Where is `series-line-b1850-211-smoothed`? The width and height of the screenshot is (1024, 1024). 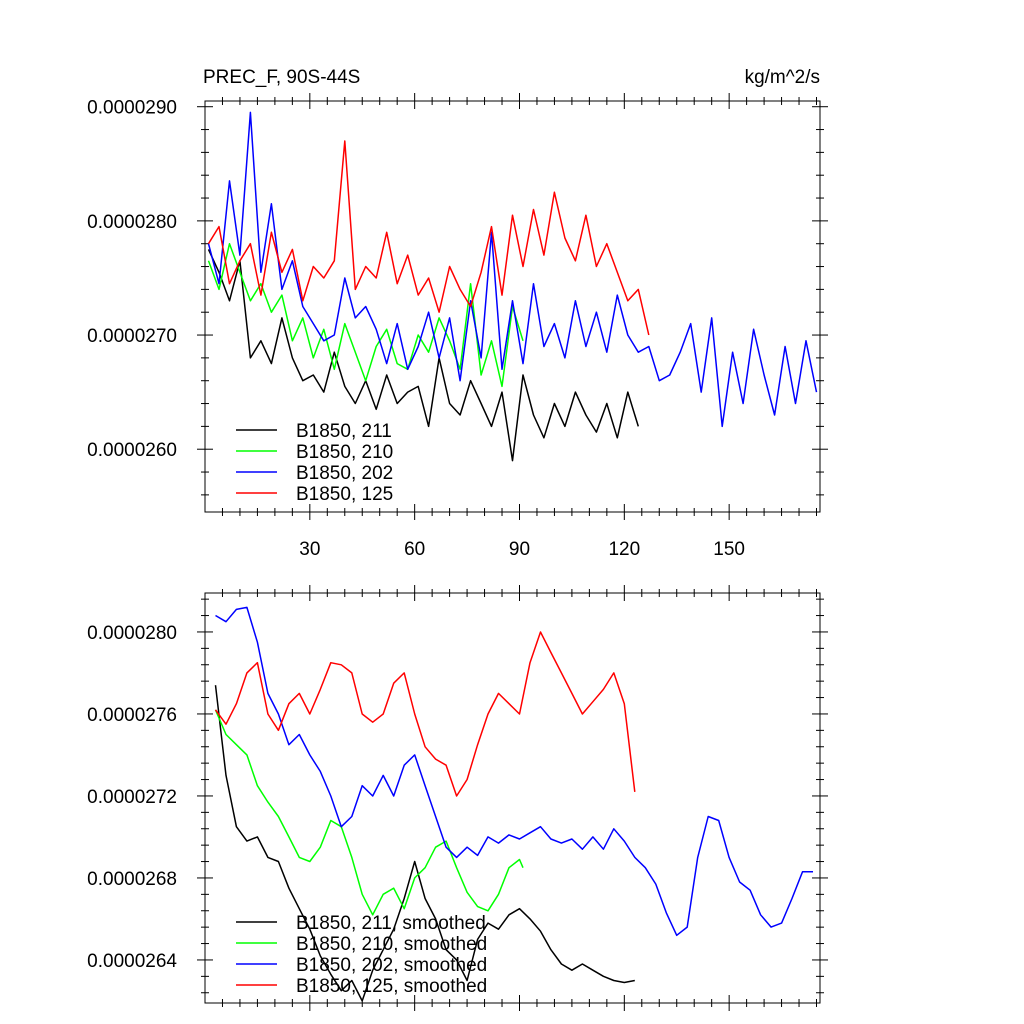
series-line-b1850-211-smoothed is located at coordinates (424, 843).